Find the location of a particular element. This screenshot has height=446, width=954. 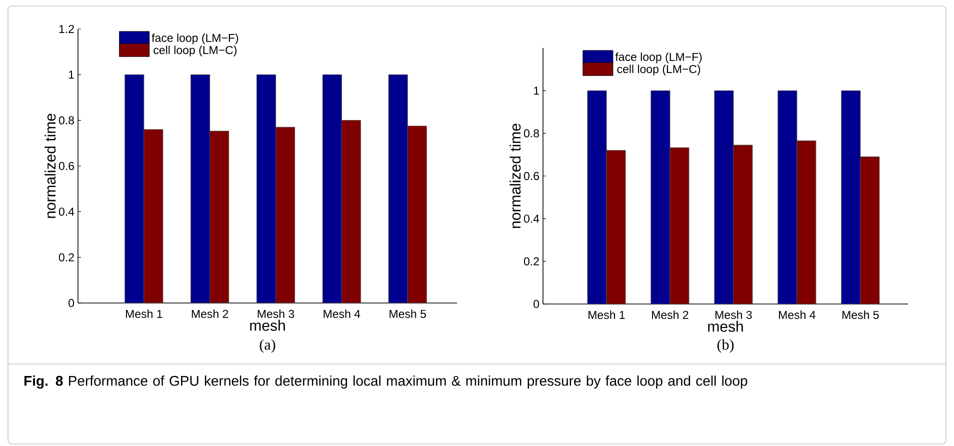

text: (a) is located at coordinates (268, 346).